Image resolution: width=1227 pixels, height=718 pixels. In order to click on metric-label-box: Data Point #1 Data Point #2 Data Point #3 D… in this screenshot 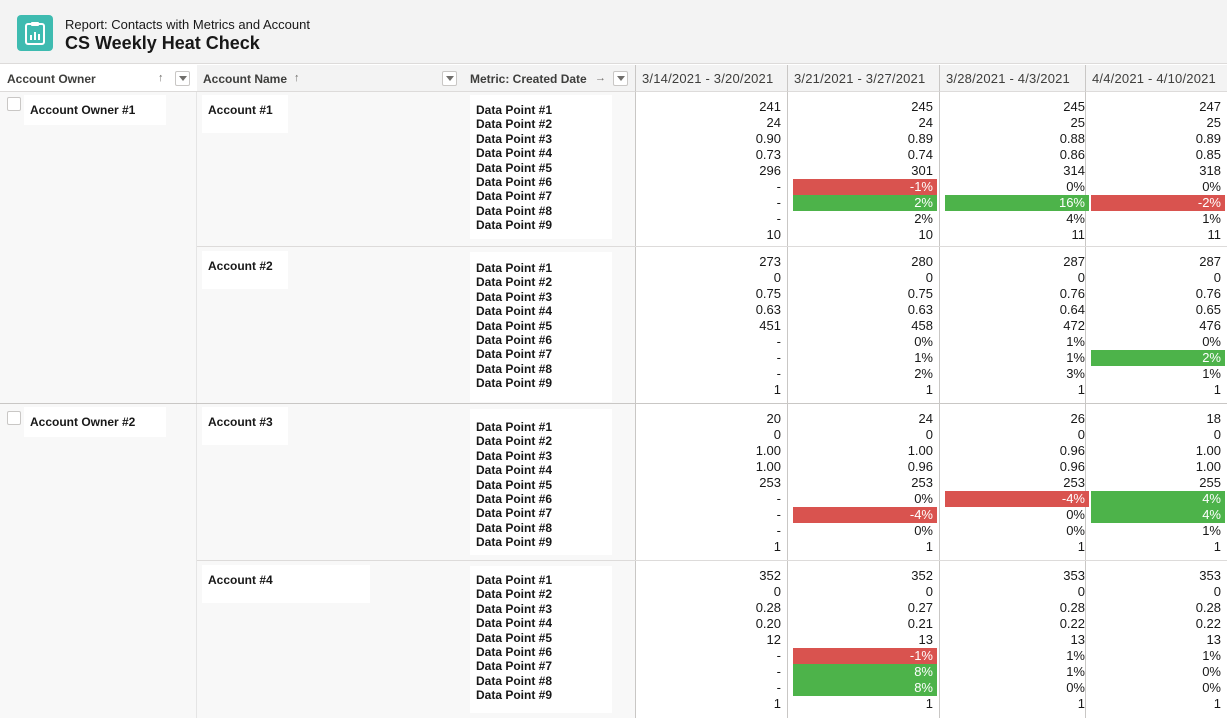, I will do `click(541, 482)`.